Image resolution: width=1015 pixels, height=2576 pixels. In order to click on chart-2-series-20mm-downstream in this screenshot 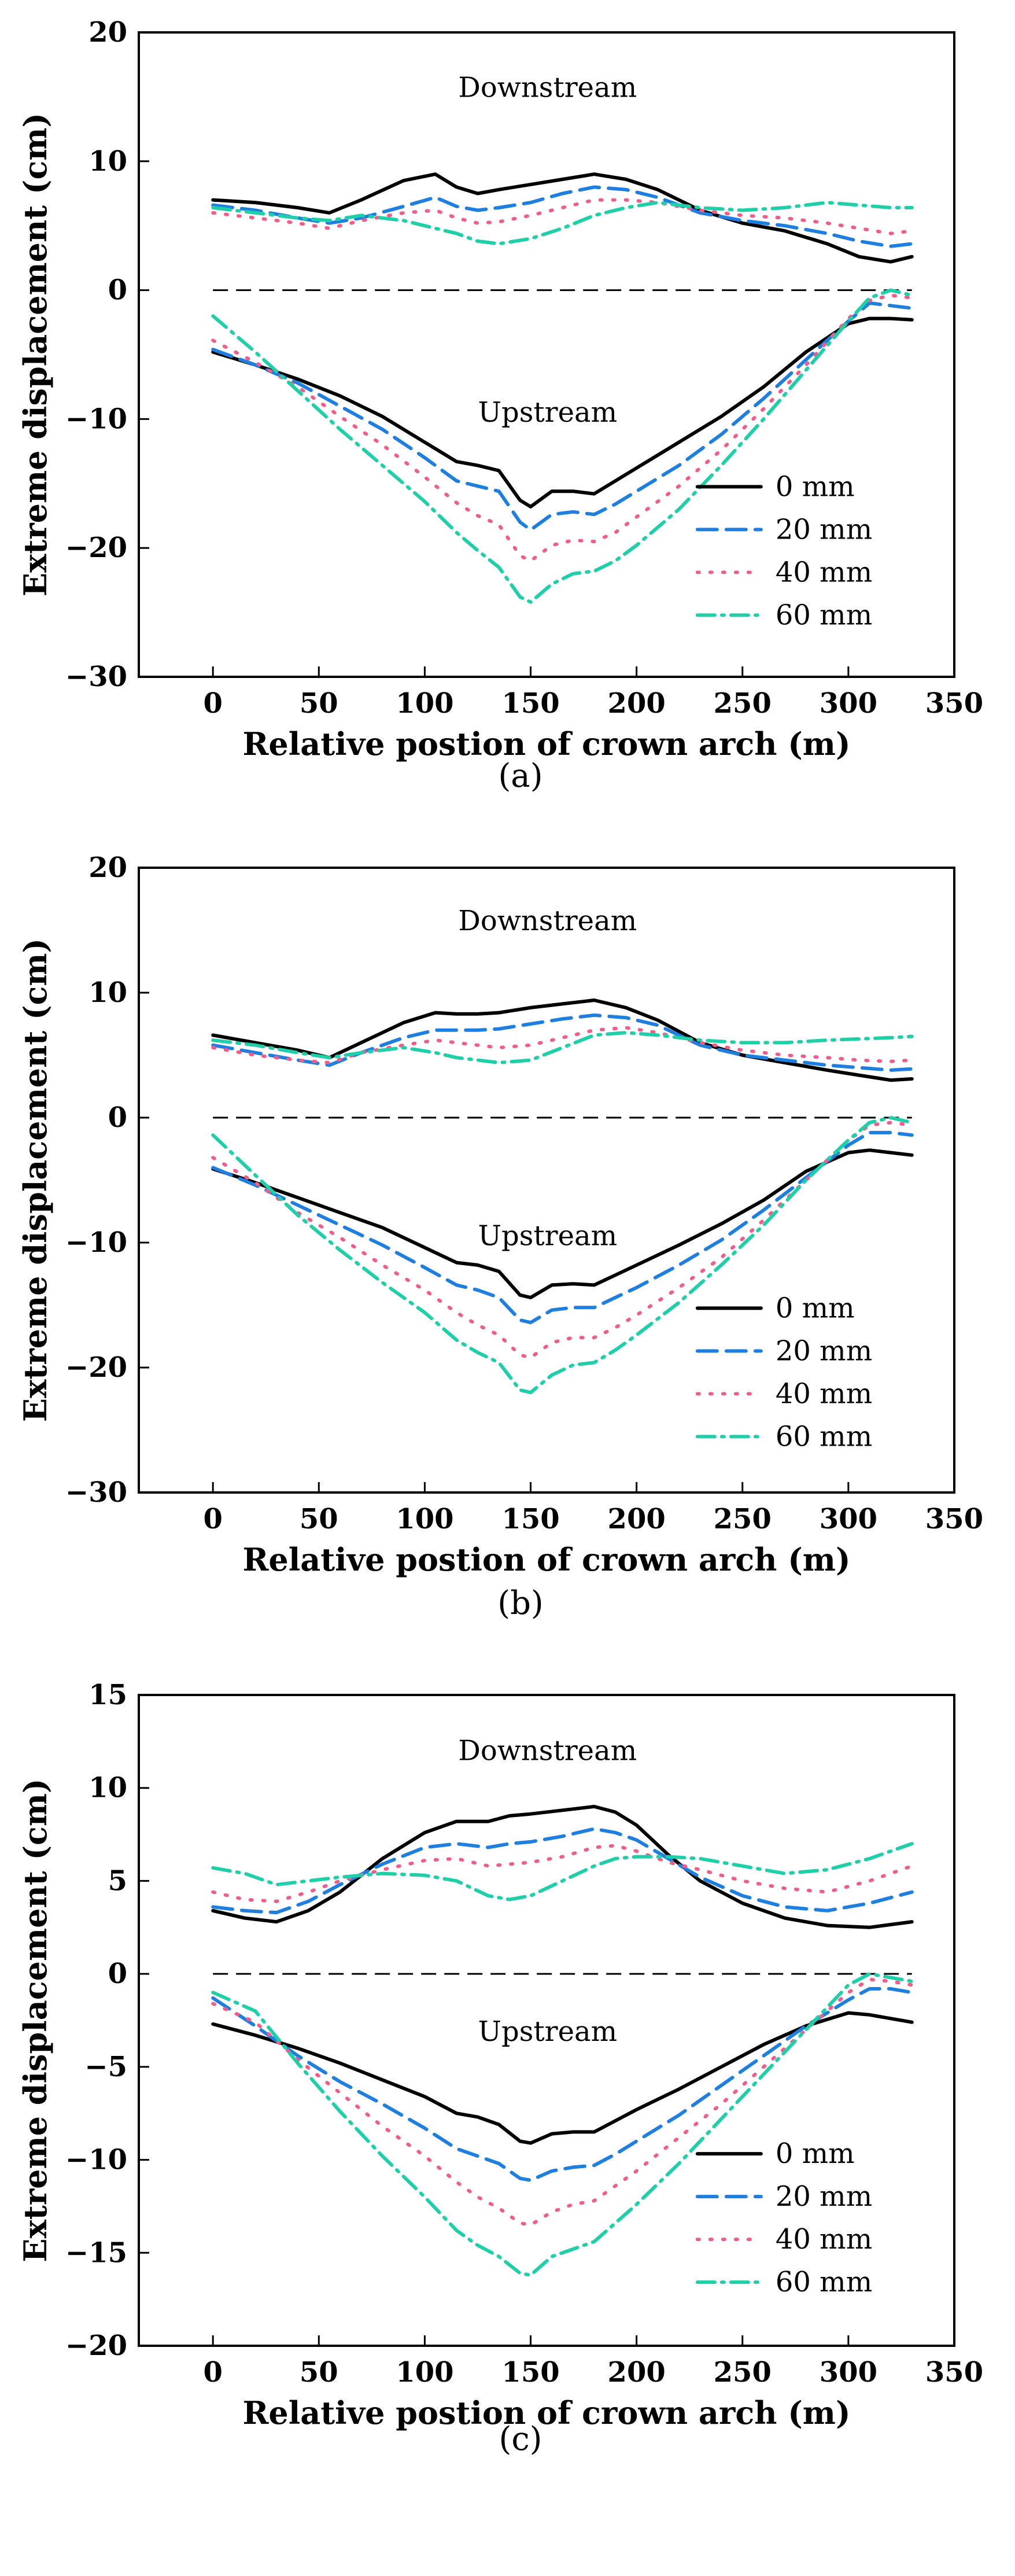, I will do `click(562, 1042)`.